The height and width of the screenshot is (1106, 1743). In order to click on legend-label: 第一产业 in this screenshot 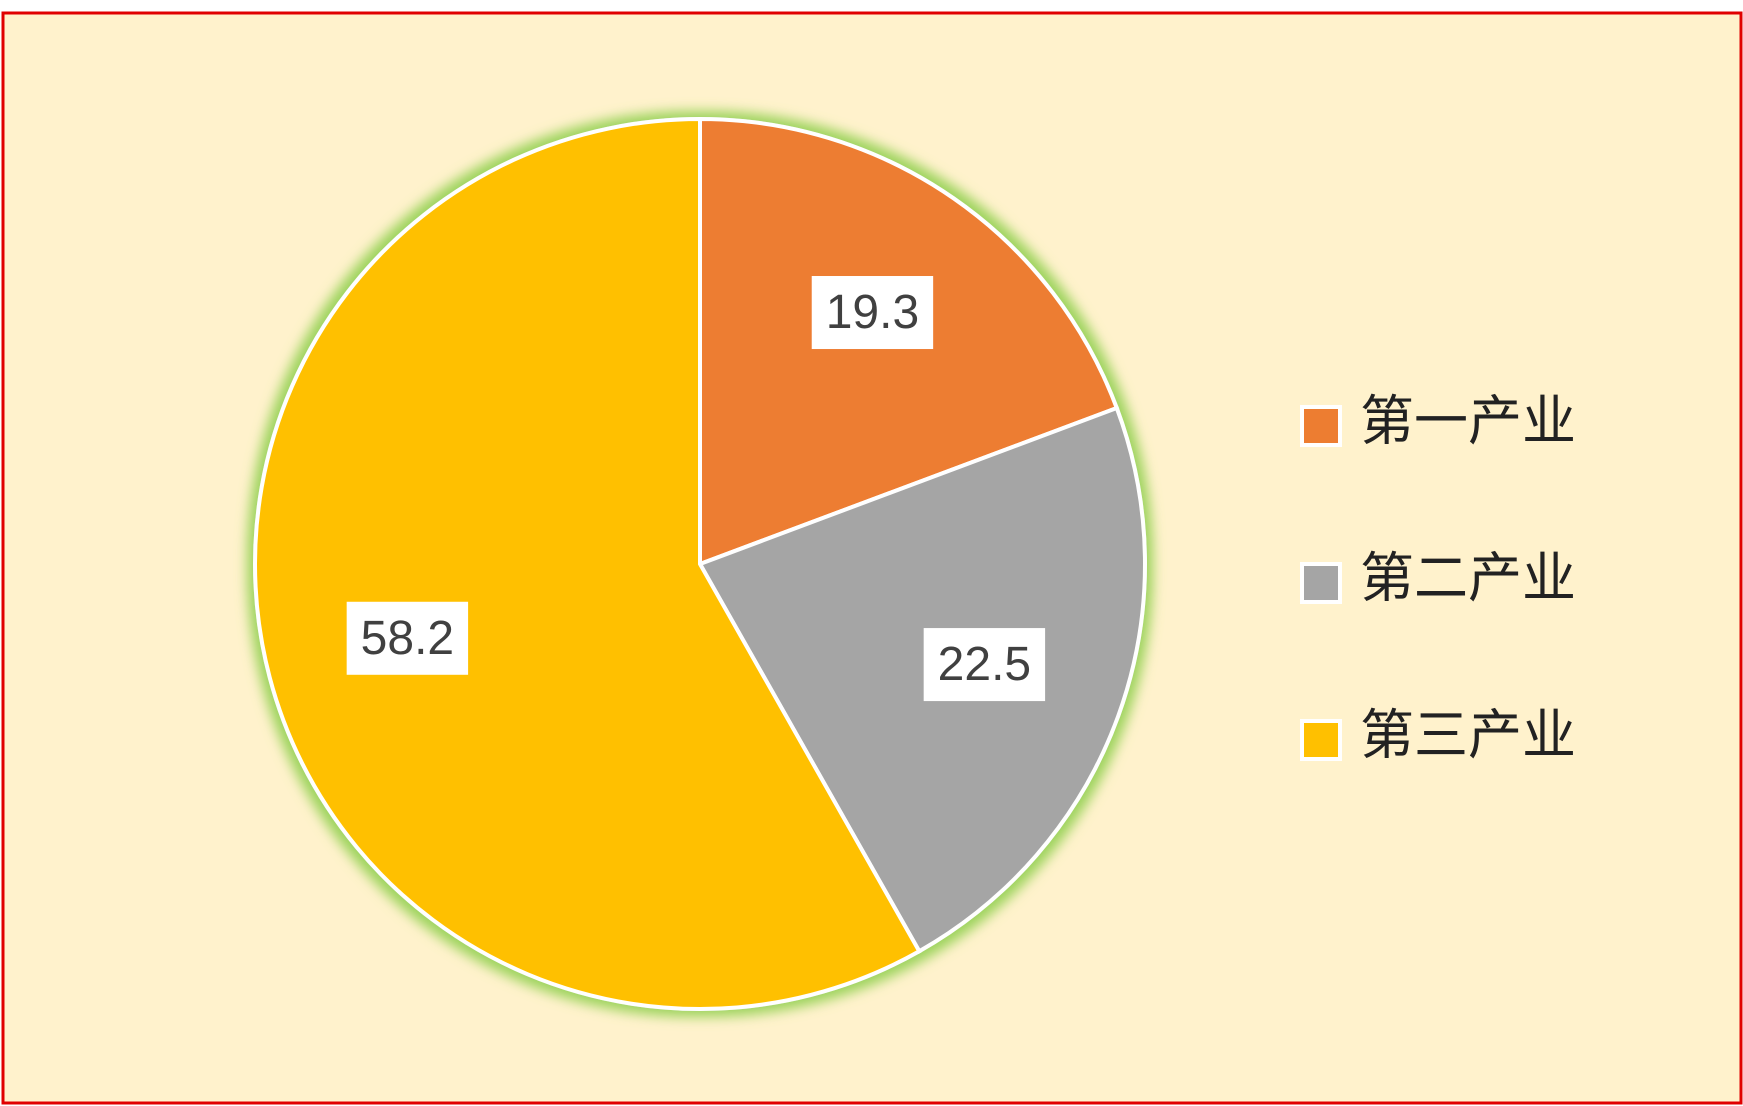, I will do `click(1468, 421)`.